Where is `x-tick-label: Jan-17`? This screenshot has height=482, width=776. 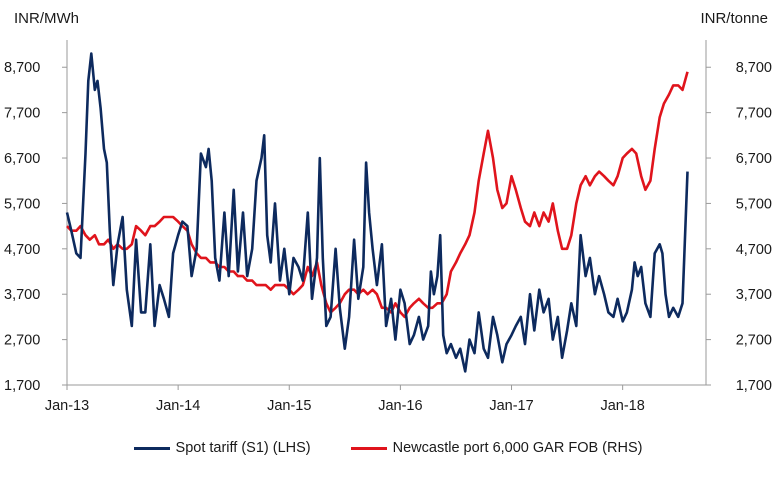 x-tick-label: Jan-17 is located at coordinates (511, 406).